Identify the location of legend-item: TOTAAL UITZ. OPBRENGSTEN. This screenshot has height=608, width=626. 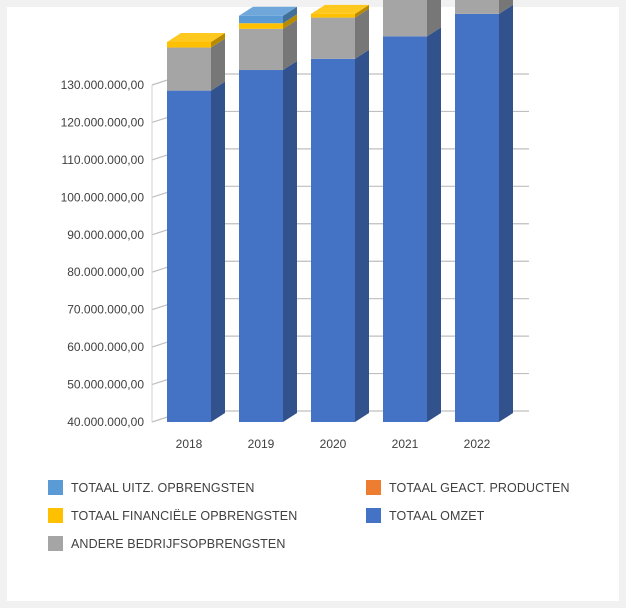
(151, 487).